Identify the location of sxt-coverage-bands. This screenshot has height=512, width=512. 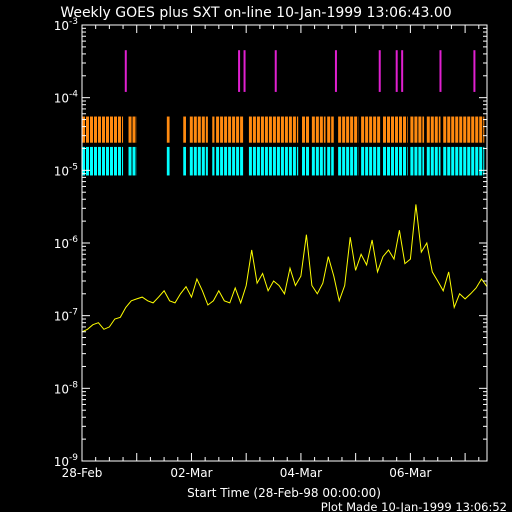
(283, 146).